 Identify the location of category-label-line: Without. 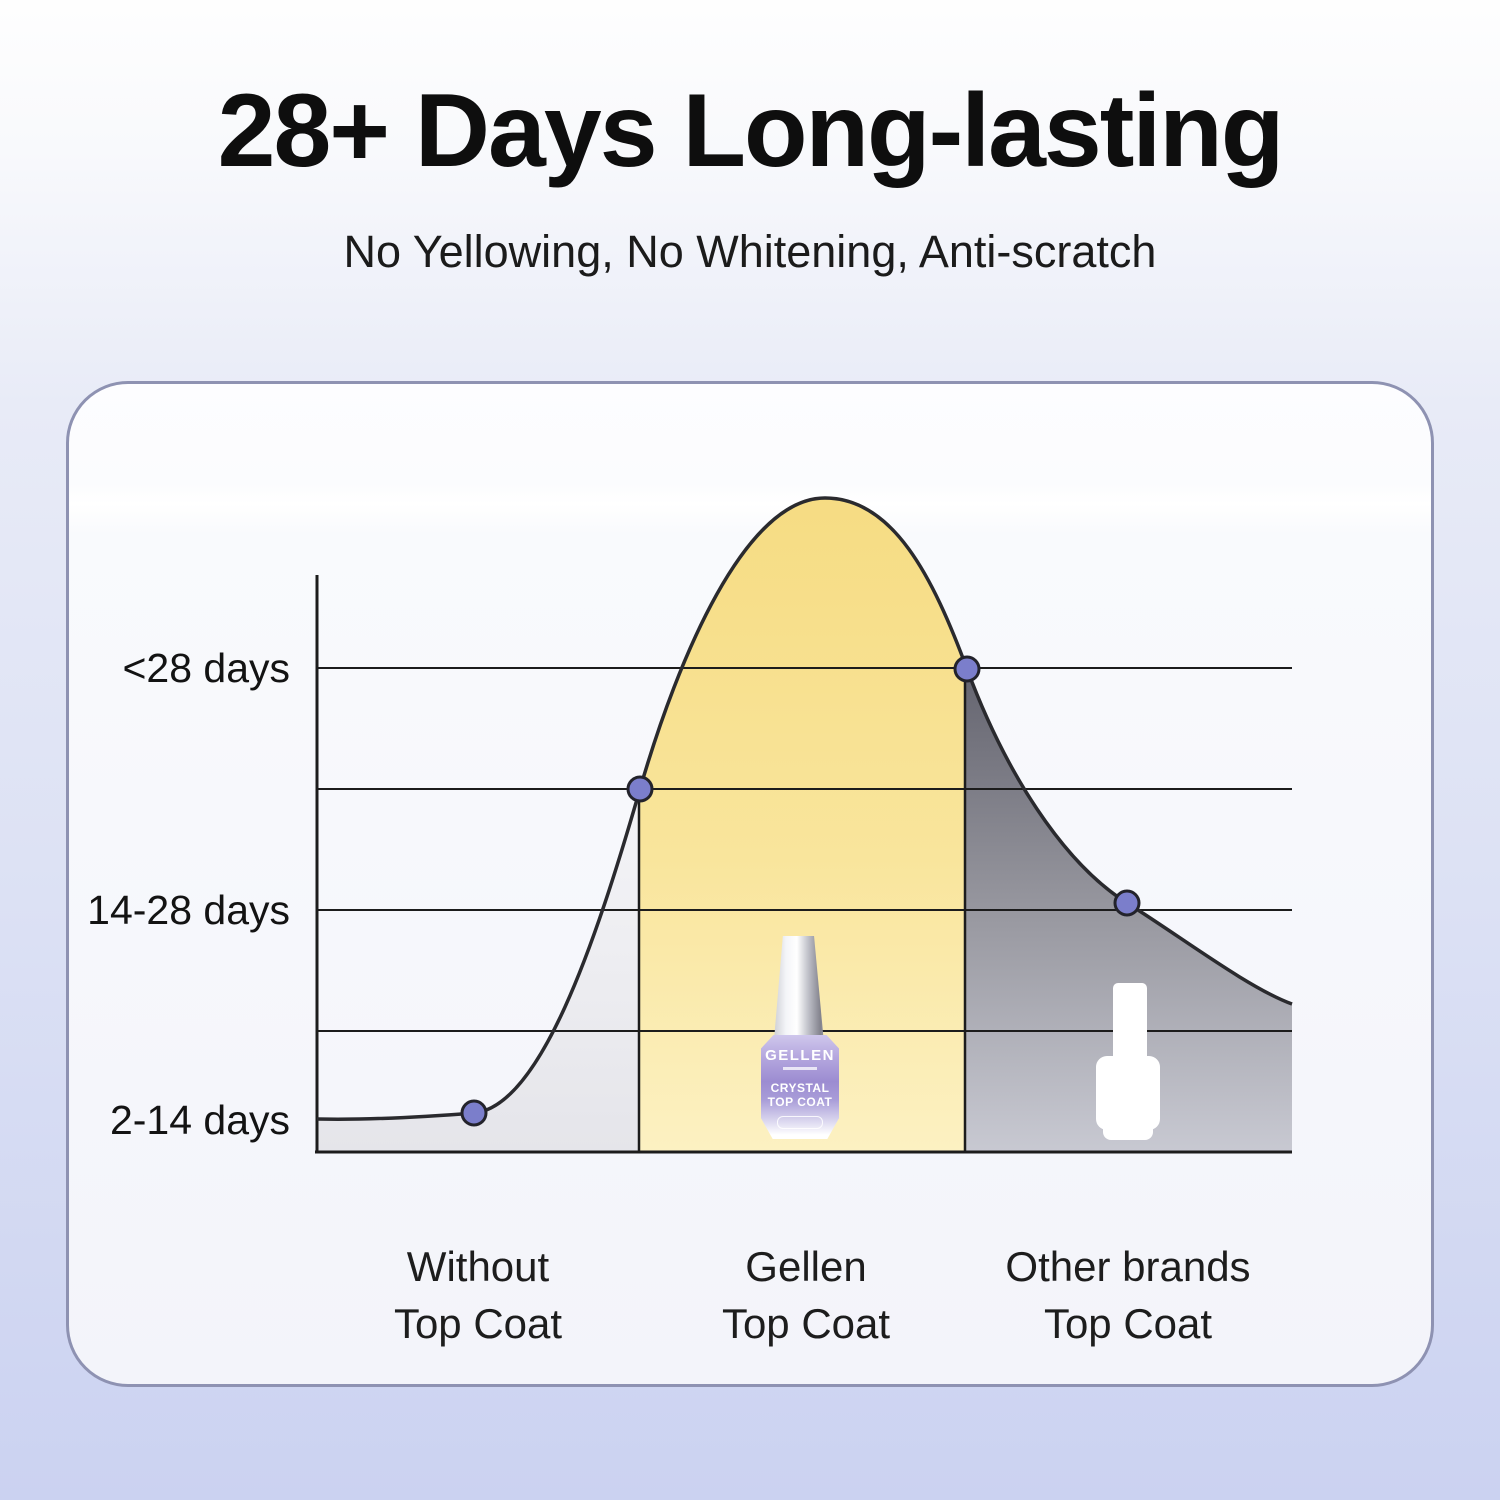
(478, 1266).